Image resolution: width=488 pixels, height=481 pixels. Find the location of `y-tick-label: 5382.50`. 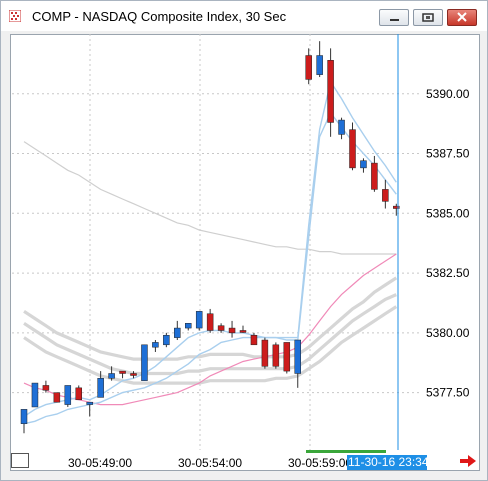

y-tick-label: 5382.50 is located at coordinates (448, 273).